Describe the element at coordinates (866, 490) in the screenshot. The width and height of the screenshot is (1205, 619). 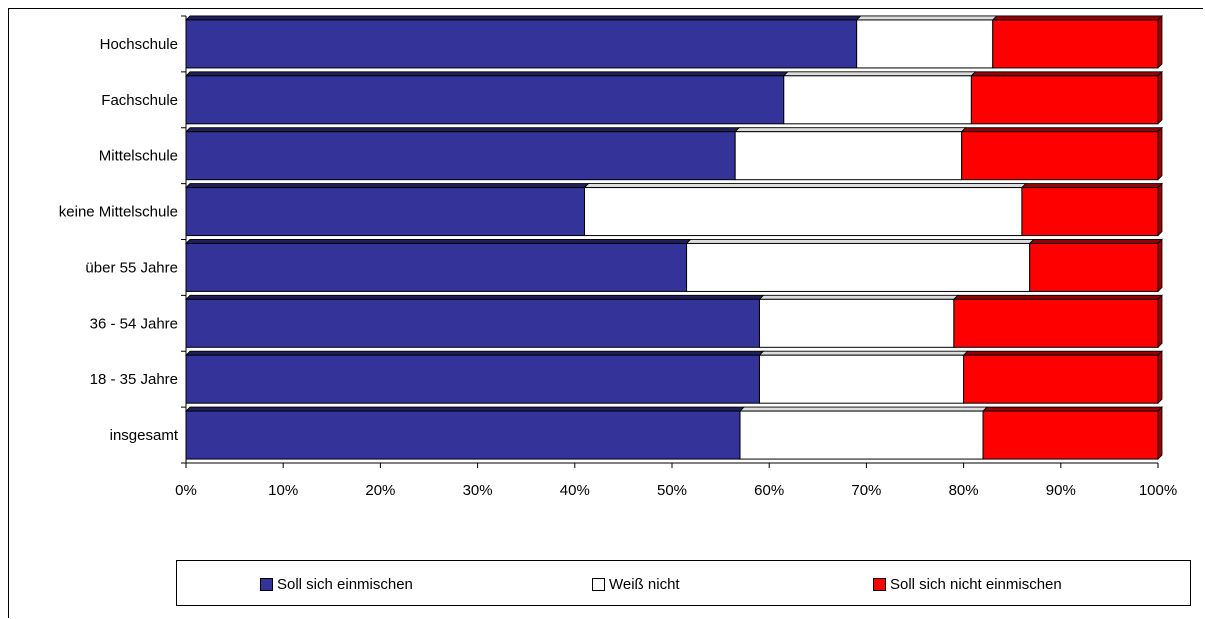
I see `x-tick-label: 70%` at that location.